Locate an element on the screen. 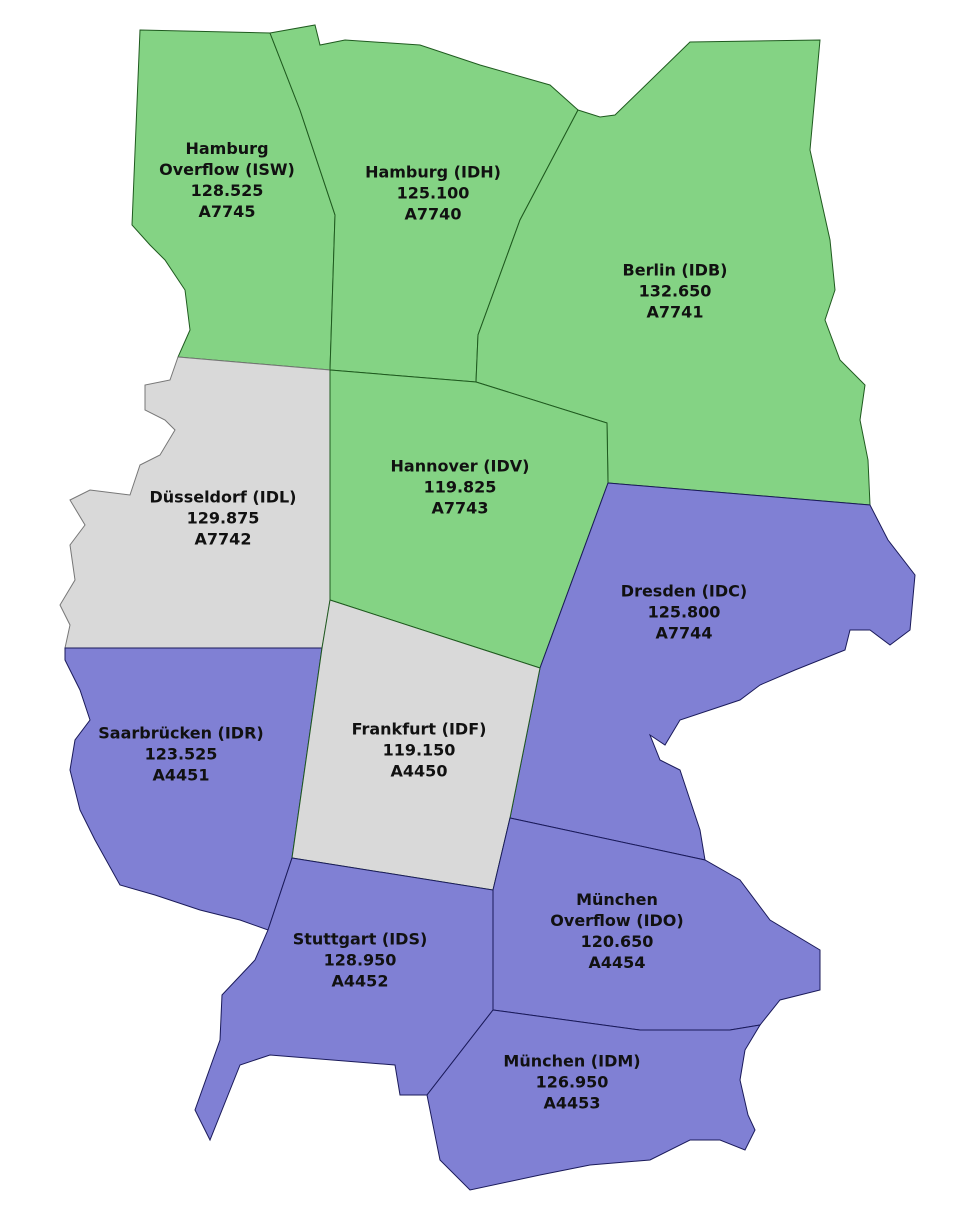 The image size is (976, 1222). region-frequency: 125.100 is located at coordinates (433, 193).